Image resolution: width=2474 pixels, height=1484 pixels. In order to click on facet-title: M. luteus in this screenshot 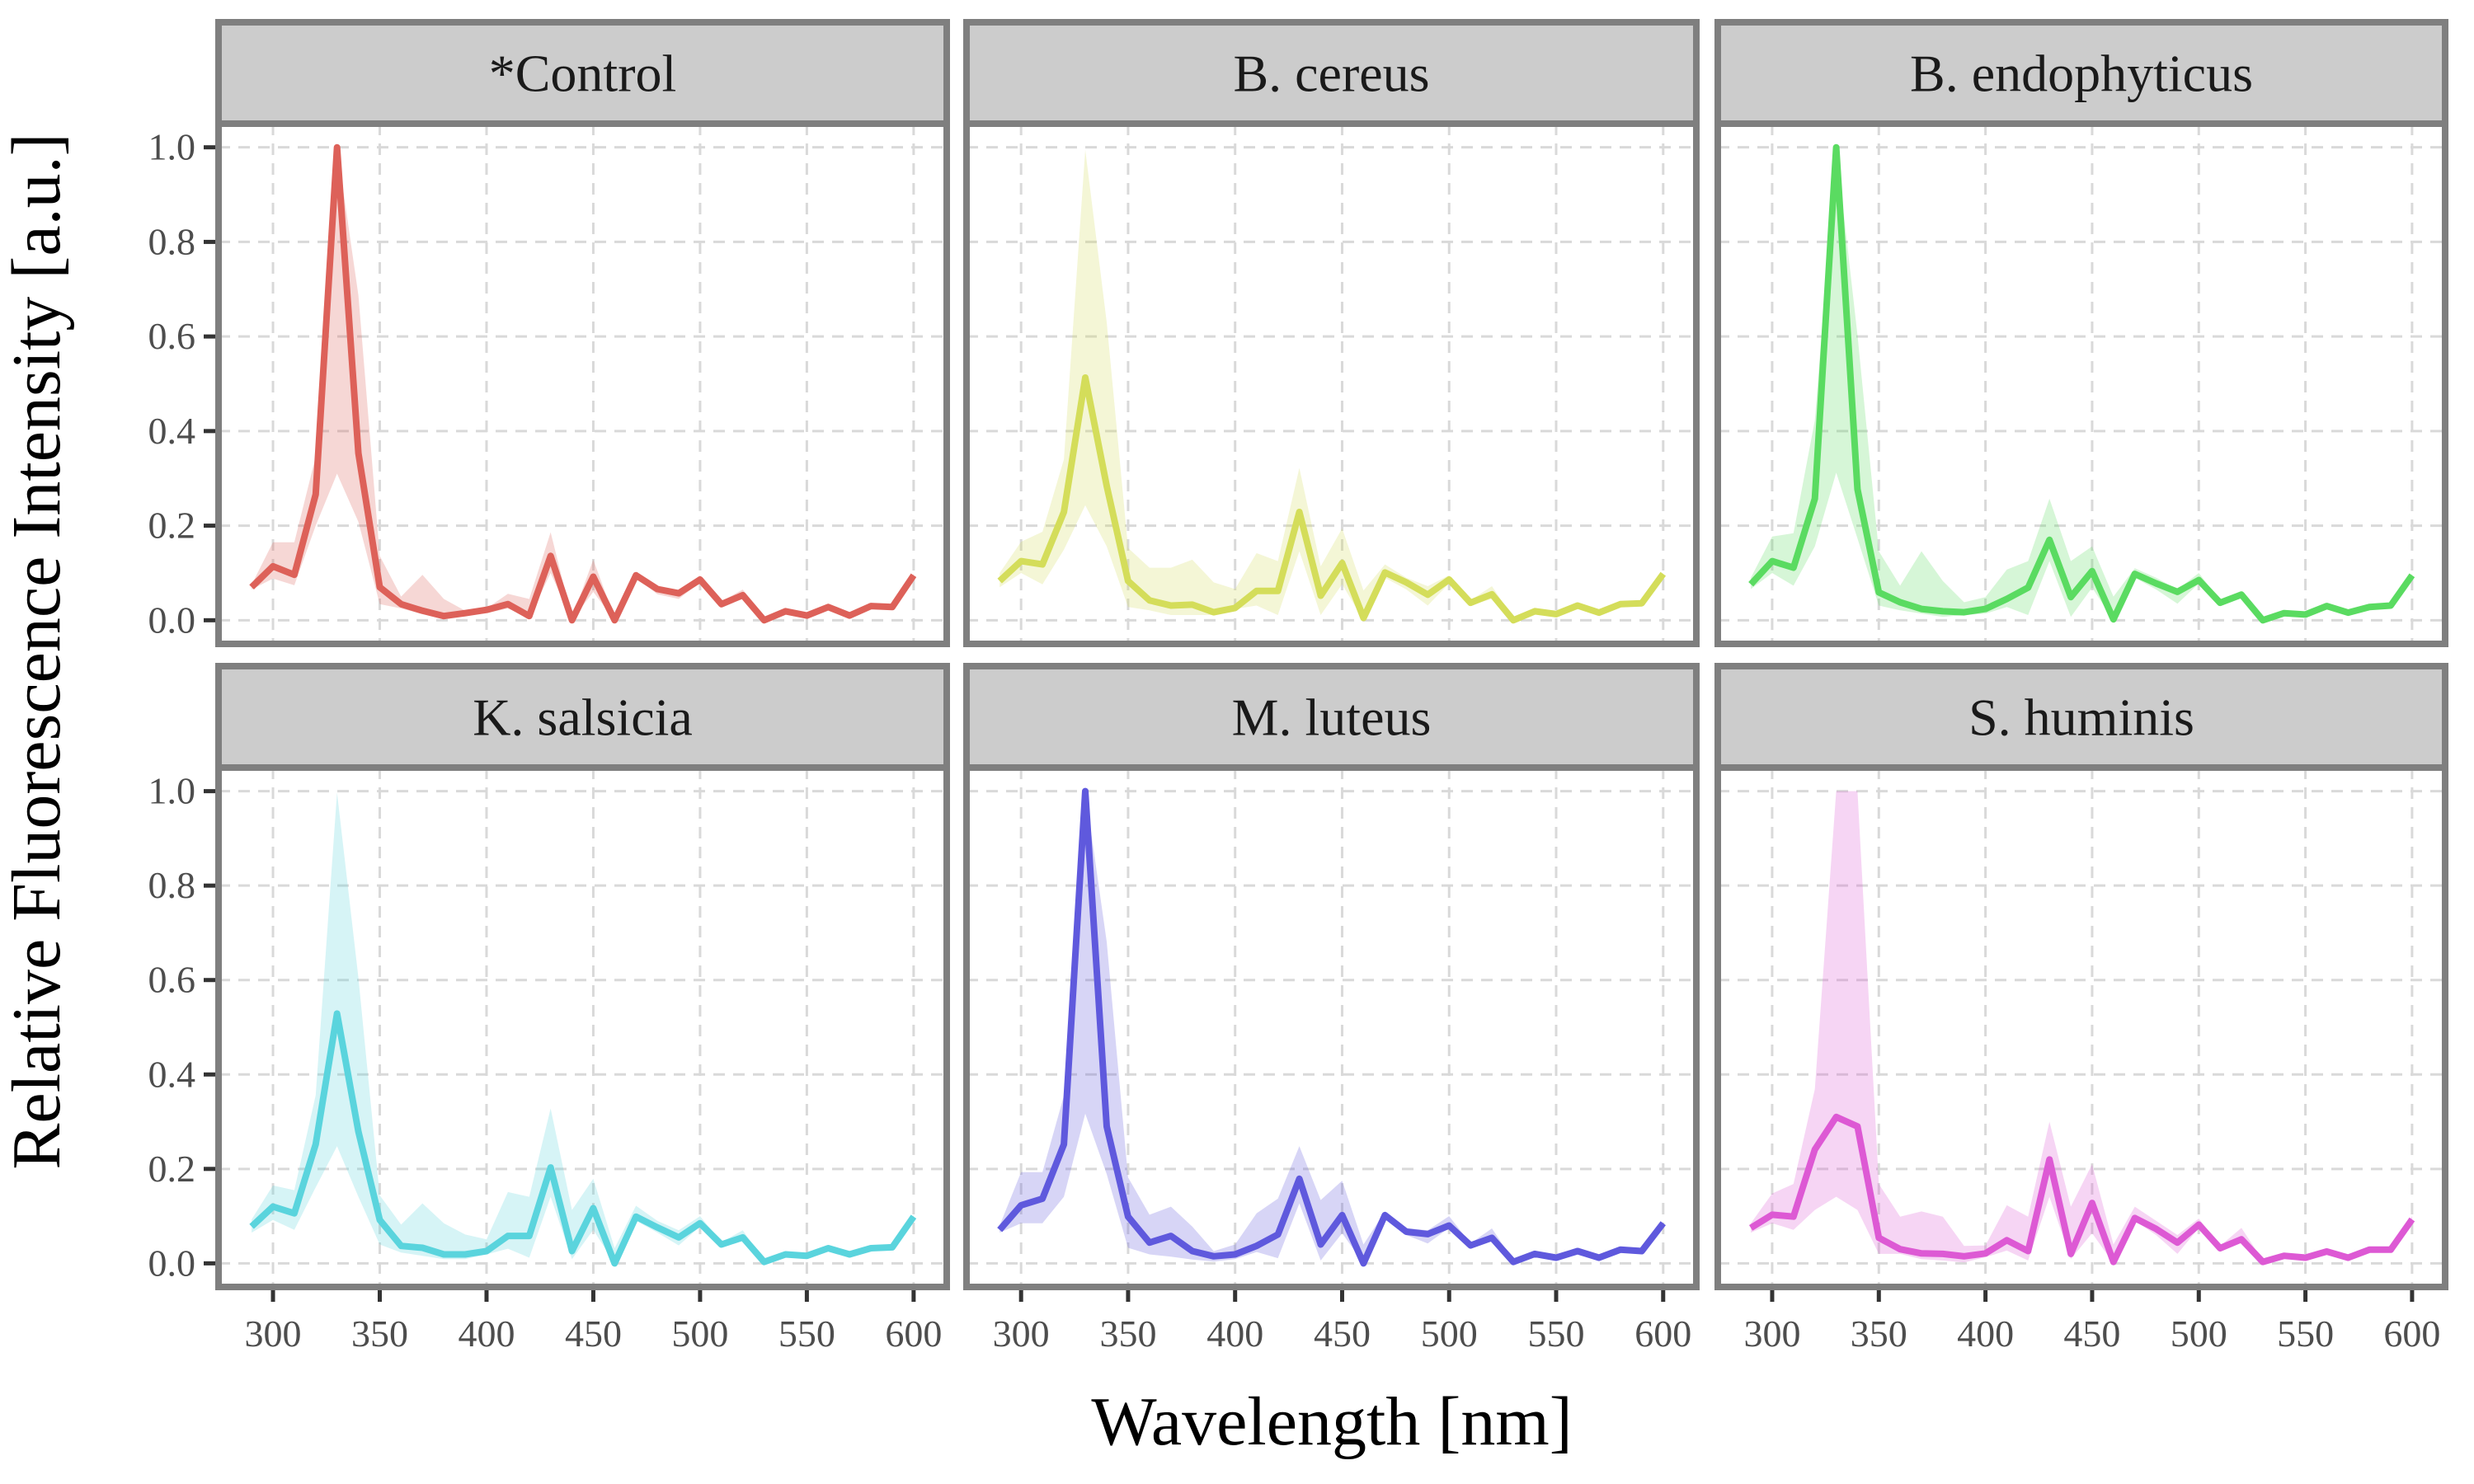, I will do `click(1332, 717)`.